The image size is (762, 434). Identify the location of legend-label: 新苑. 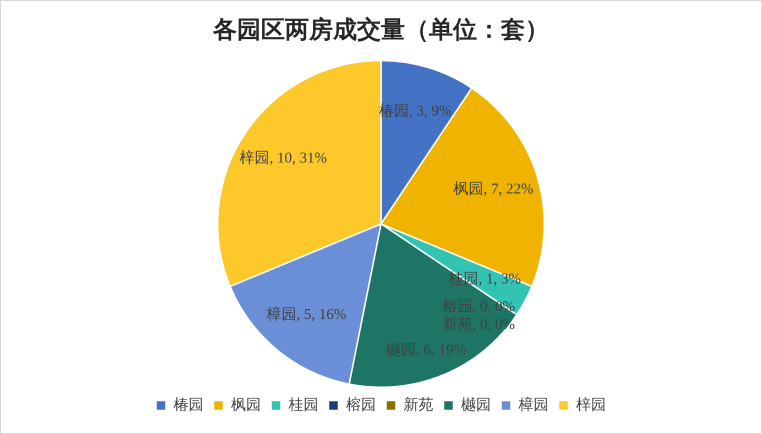
(419, 405).